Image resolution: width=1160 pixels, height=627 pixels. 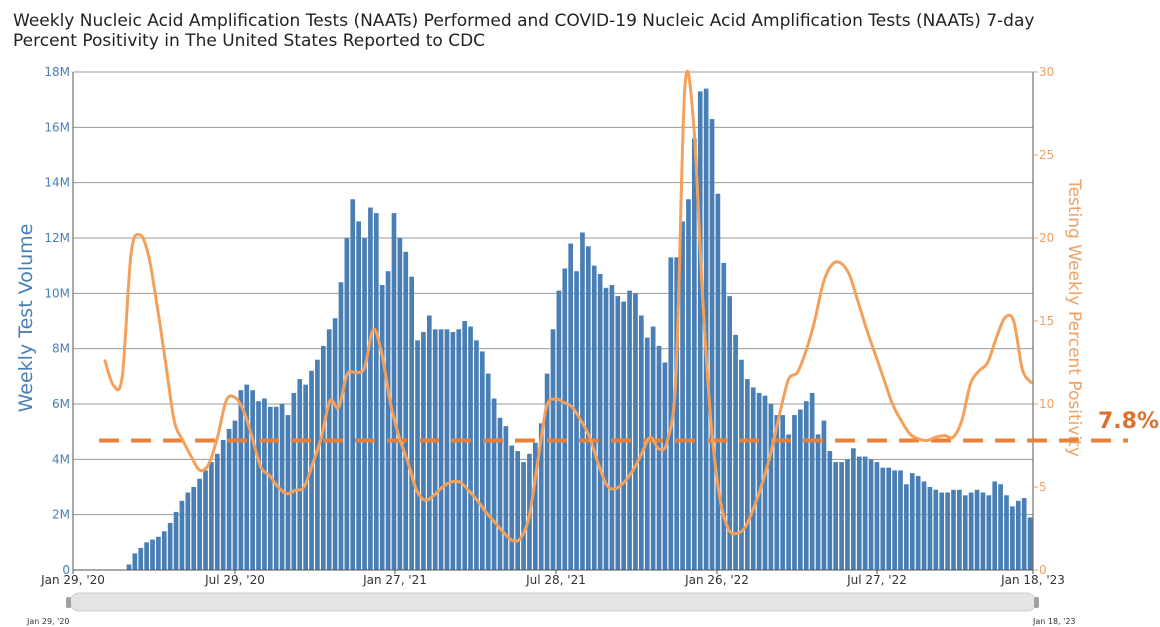 I want to click on x-tick-label: Jan 29, '20, so click(x=72, y=580).